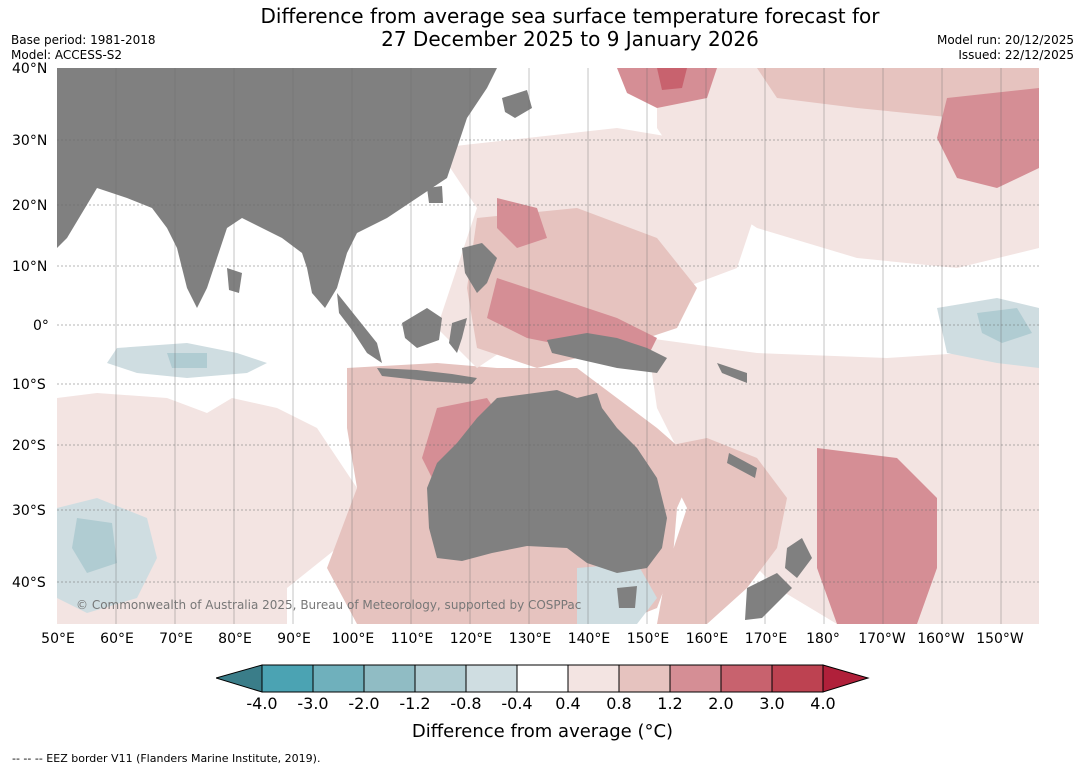 This screenshot has height=770, width=1085. Describe the element at coordinates (313, 703) in the screenshot. I see `colorbar-tick: -3.0` at that location.